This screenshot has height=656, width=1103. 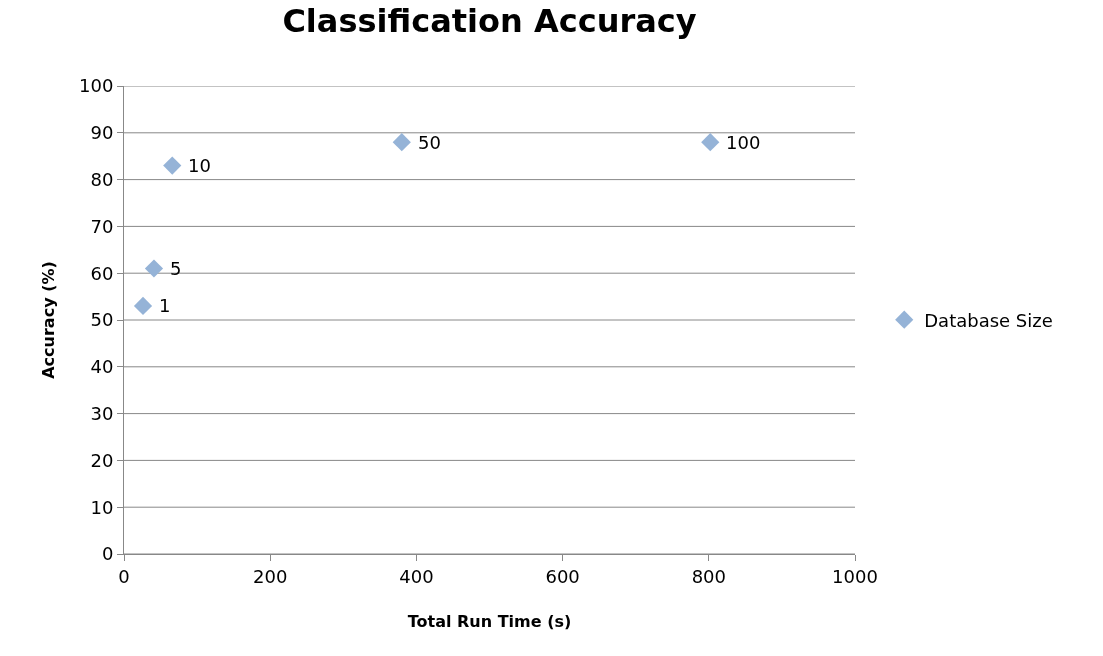 I want to click on annotation: 1, so click(x=165, y=305).